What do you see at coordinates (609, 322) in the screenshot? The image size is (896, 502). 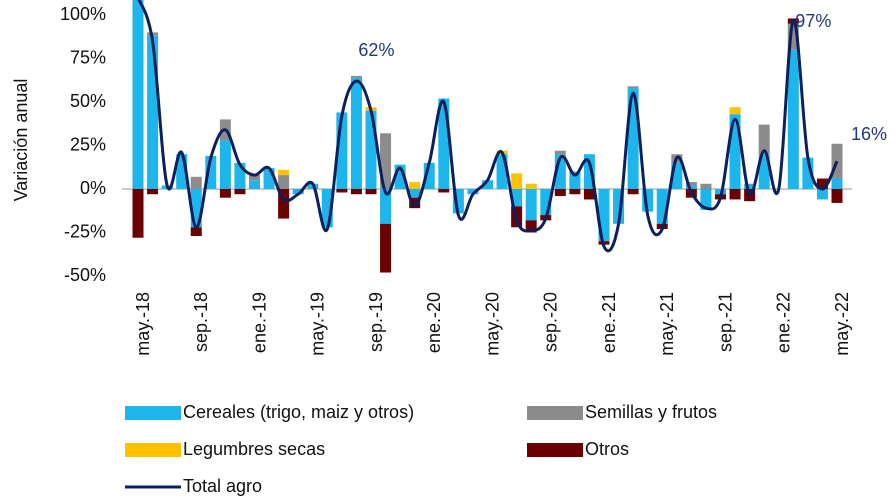 I see `x-tick-label: ene.-21` at bounding box center [609, 322].